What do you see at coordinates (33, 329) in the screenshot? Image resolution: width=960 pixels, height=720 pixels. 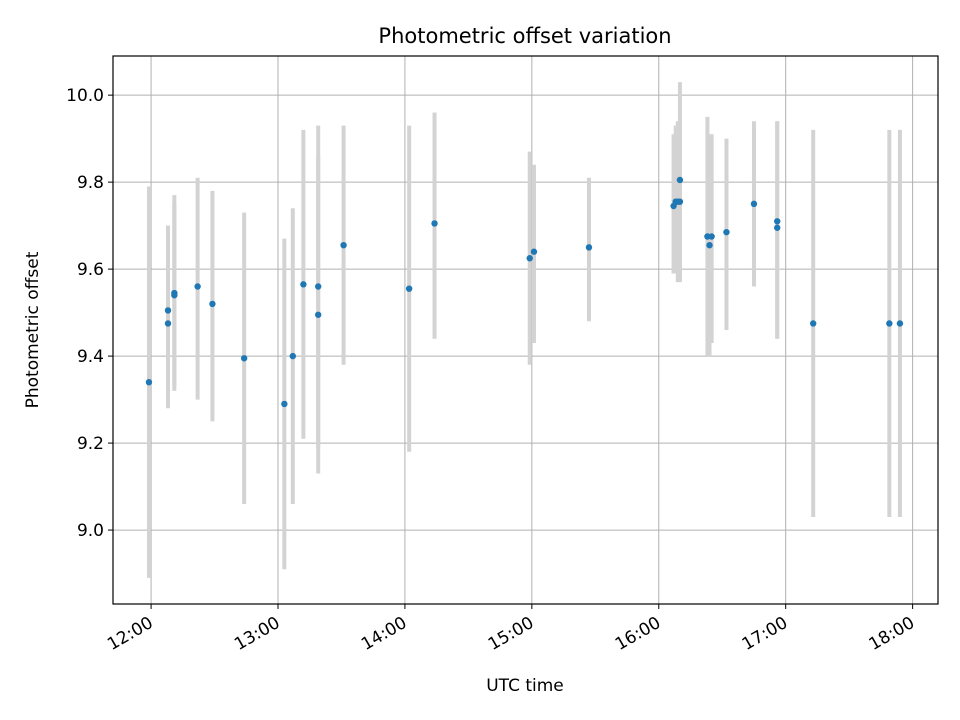 I see `y-axis-title: Photometric offset` at bounding box center [33, 329].